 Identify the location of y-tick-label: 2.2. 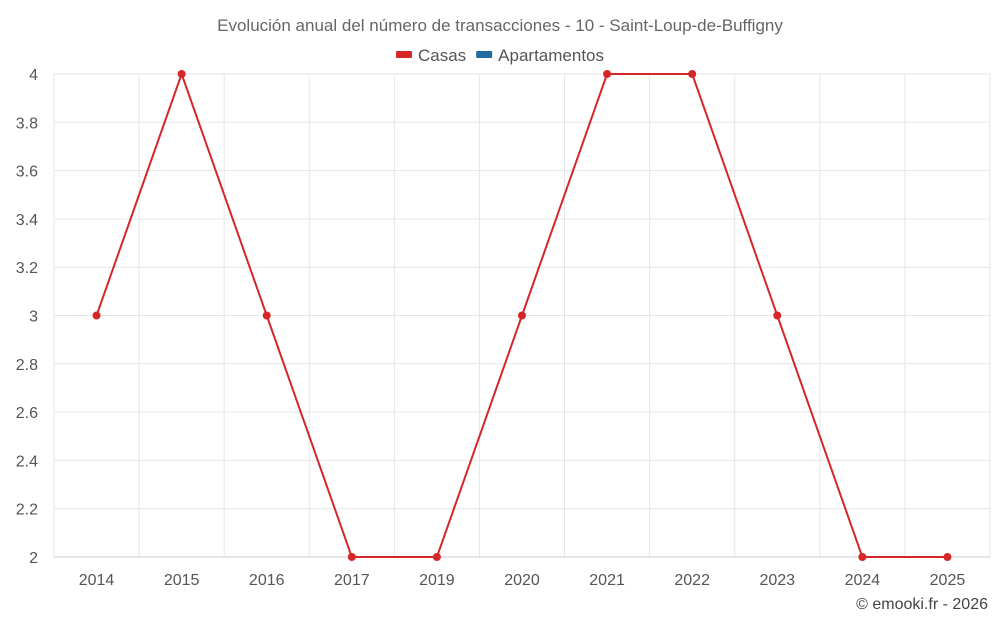
(27, 510).